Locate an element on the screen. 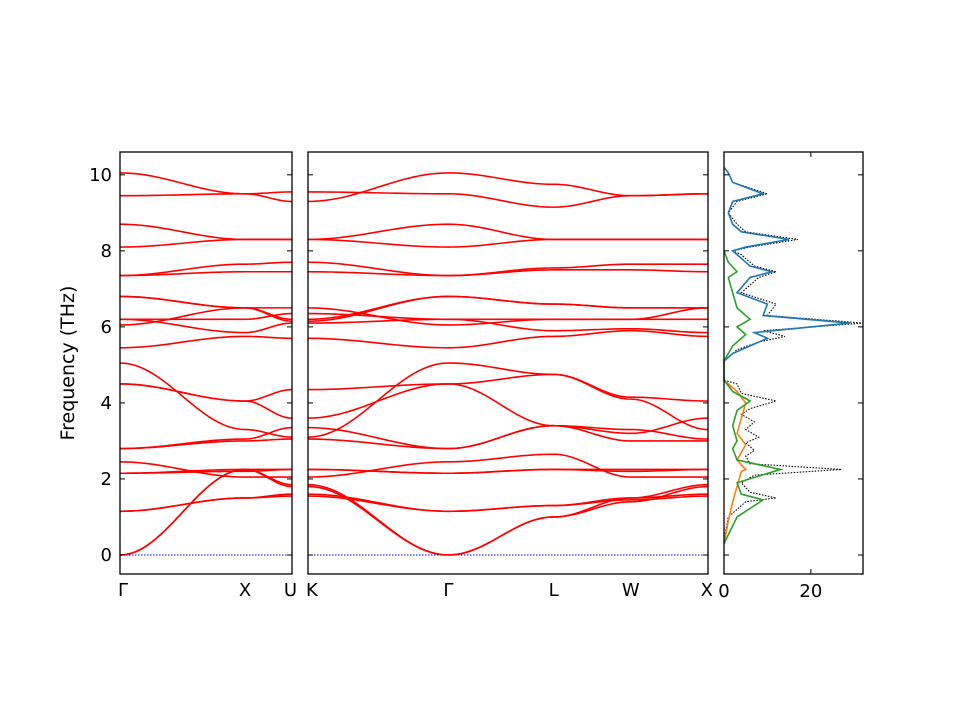 The width and height of the screenshot is (960, 724). y-tick-label: 6 is located at coordinates (106, 327).